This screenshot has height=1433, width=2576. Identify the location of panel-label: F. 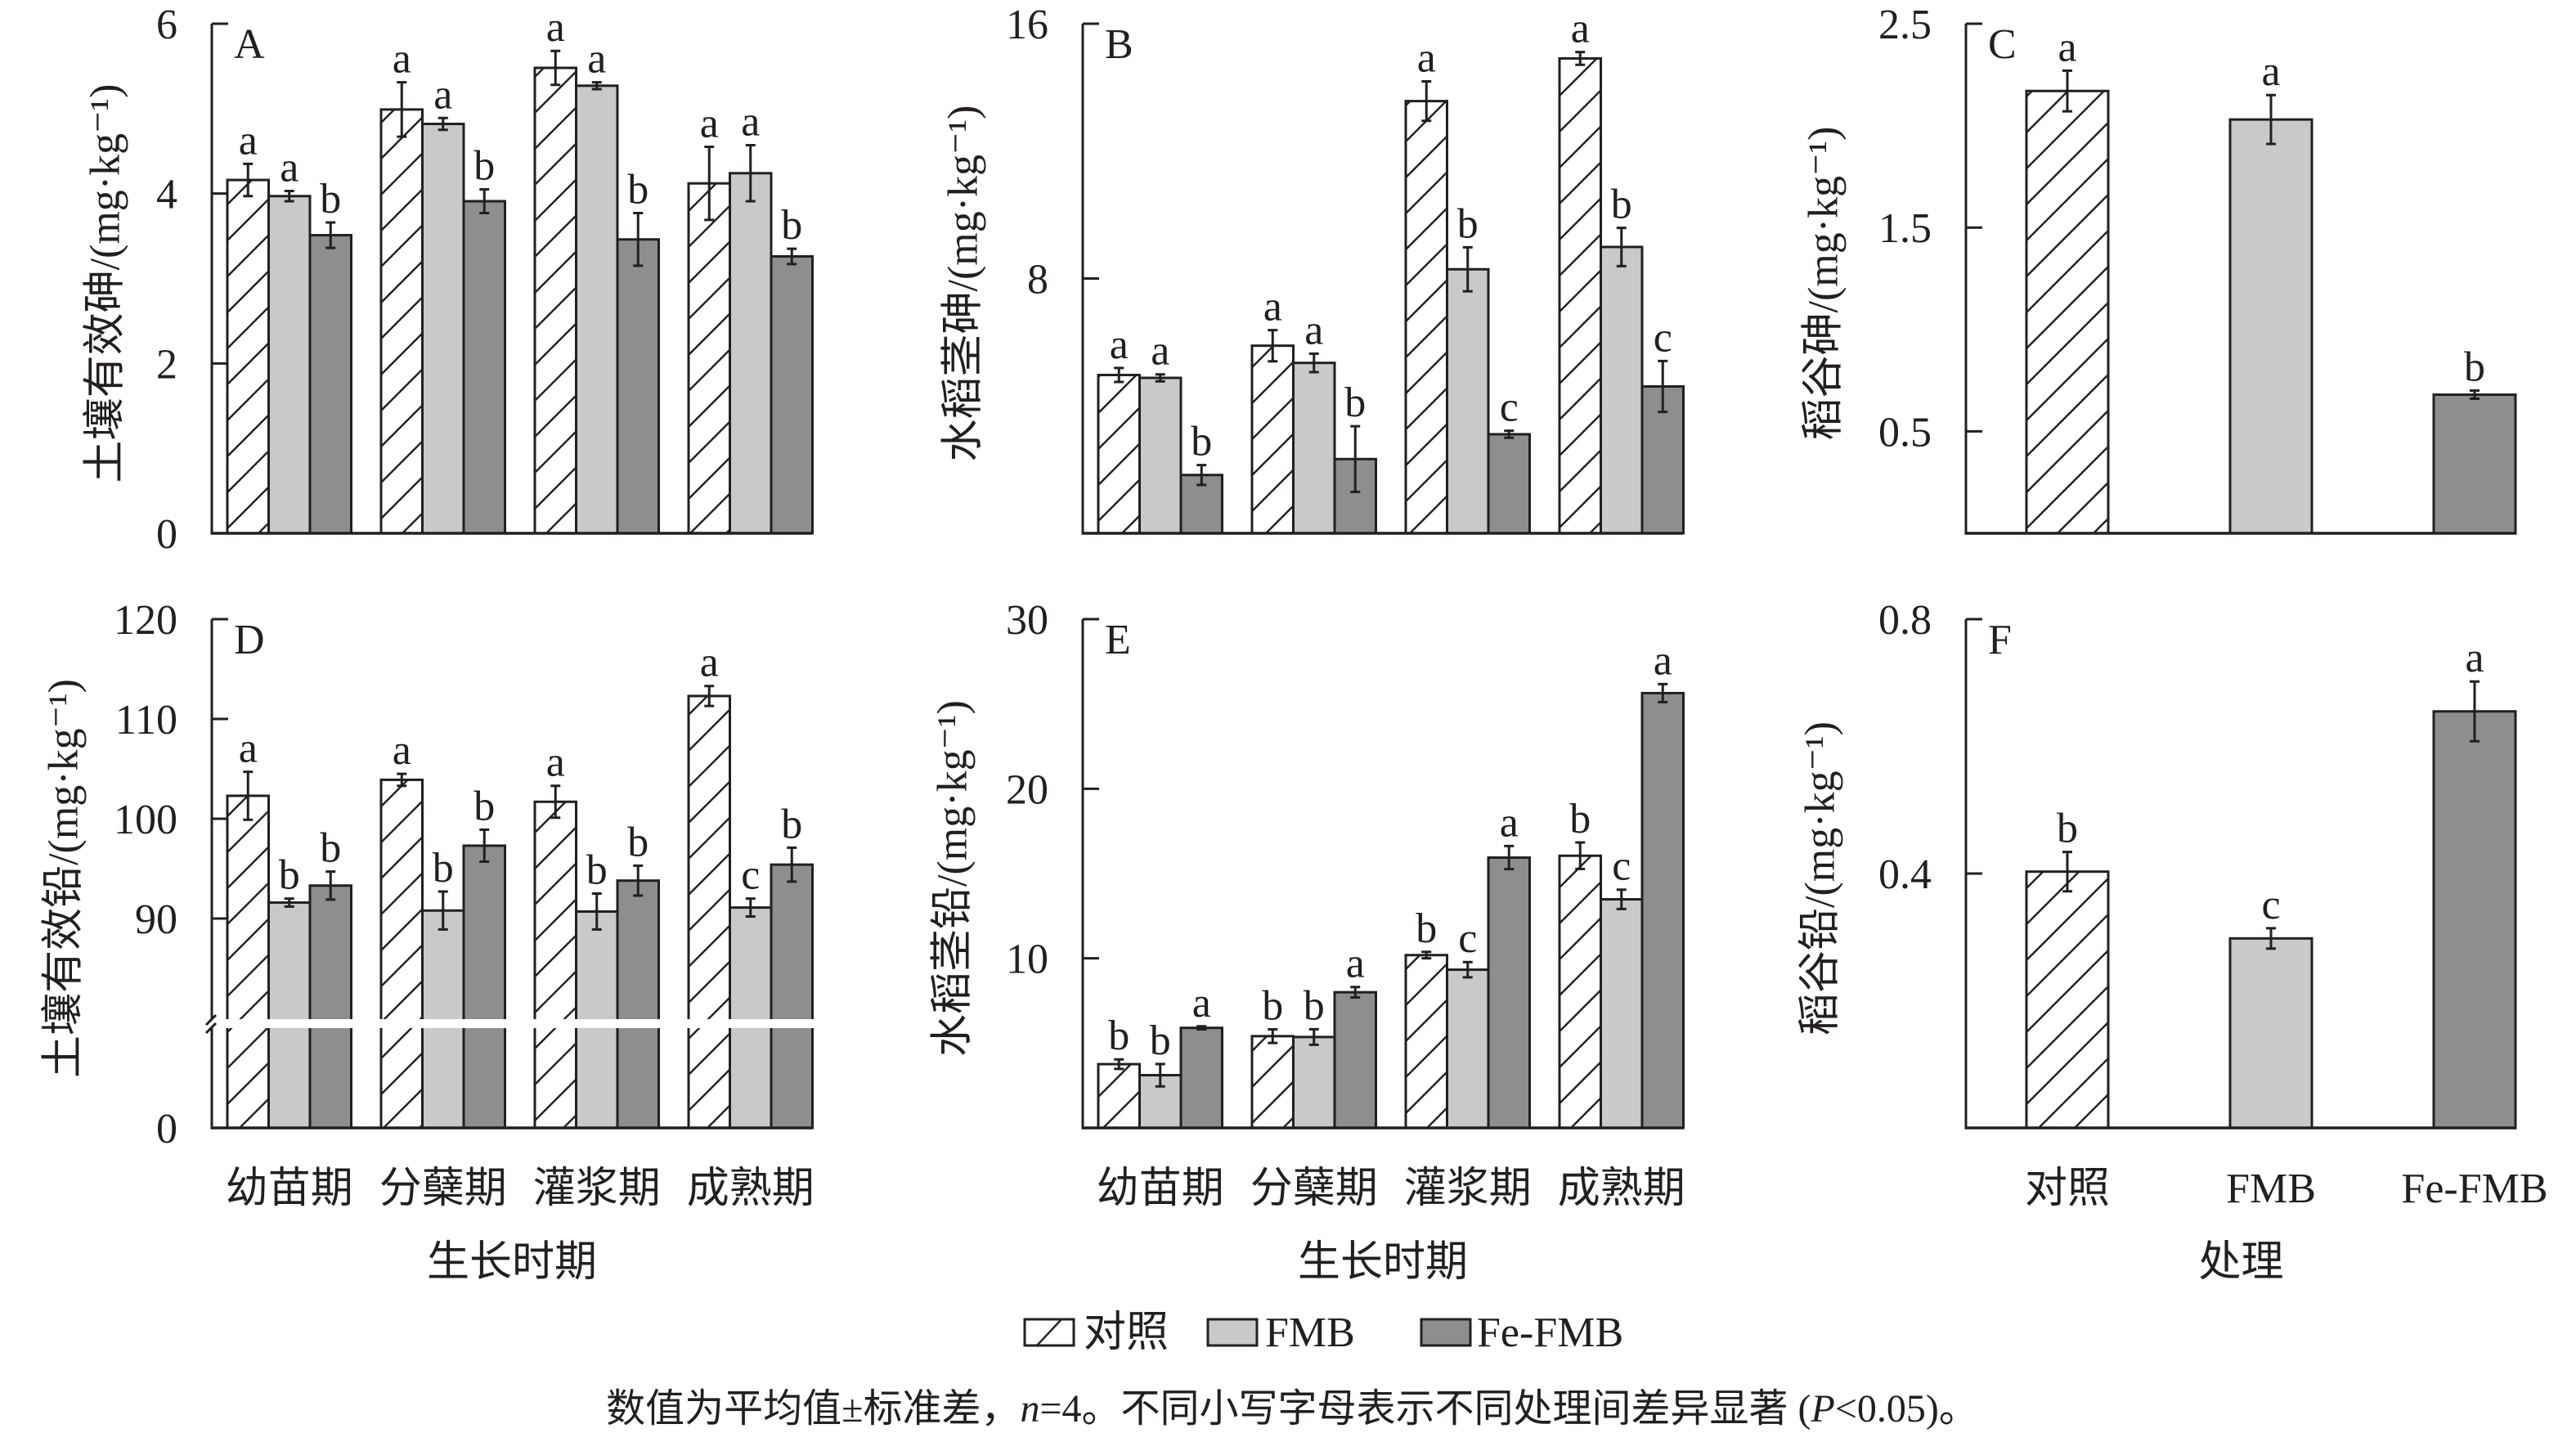
(2000, 640).